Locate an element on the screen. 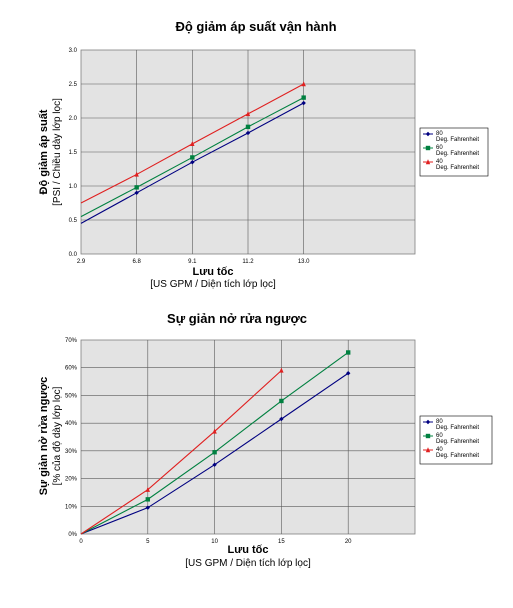 The image size is (513, 608). chart2-ylabel-unit: [% của độ dày lớp lọc] is located at coordinates (57, 435).